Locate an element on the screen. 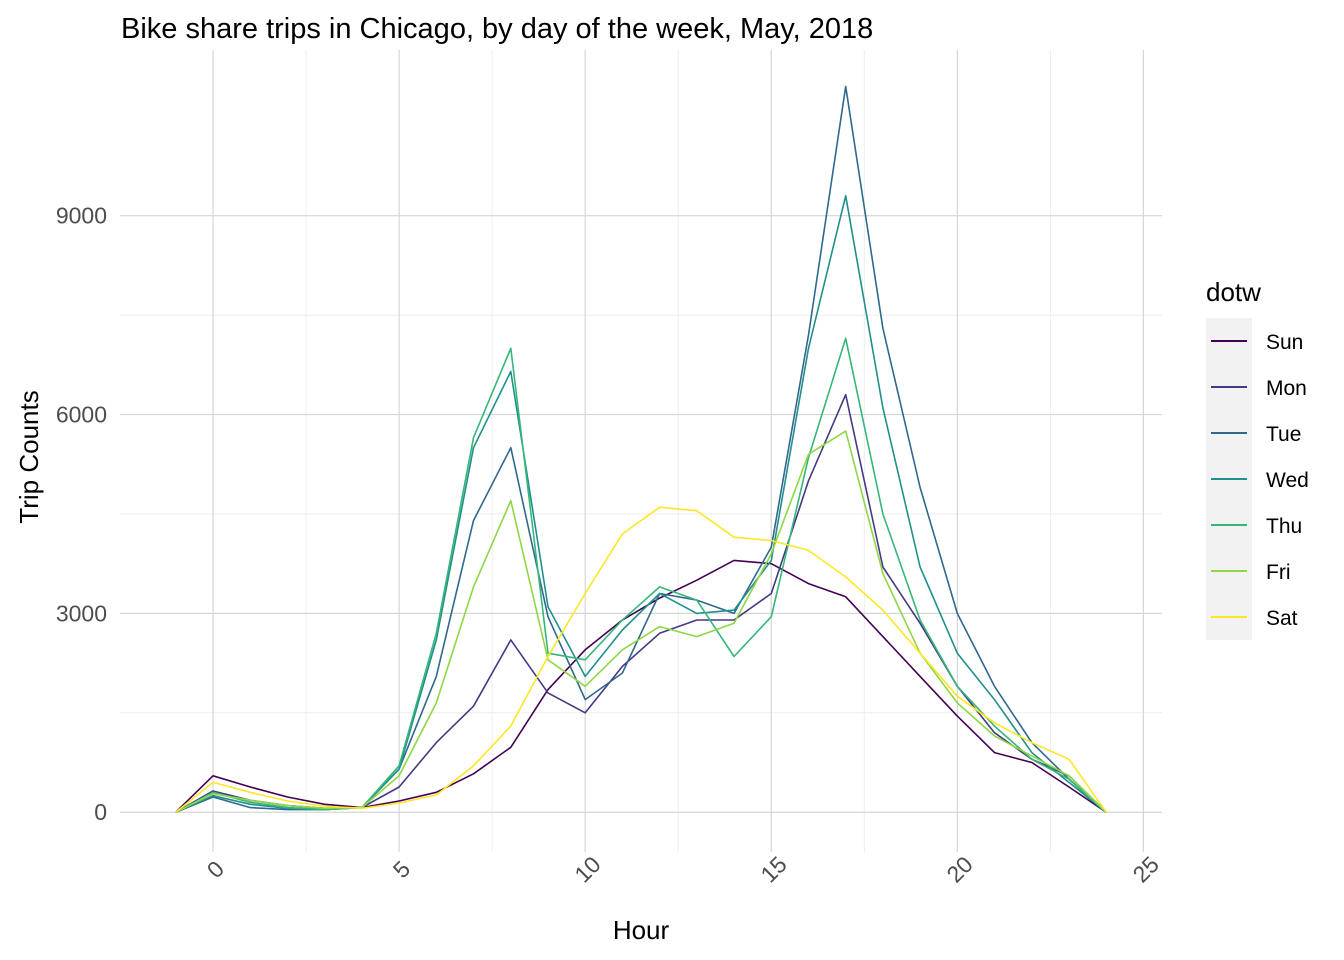 This screenshot has height=960, width=1344. legend-label-sat: Sat is located at coordinates (1282, 618).